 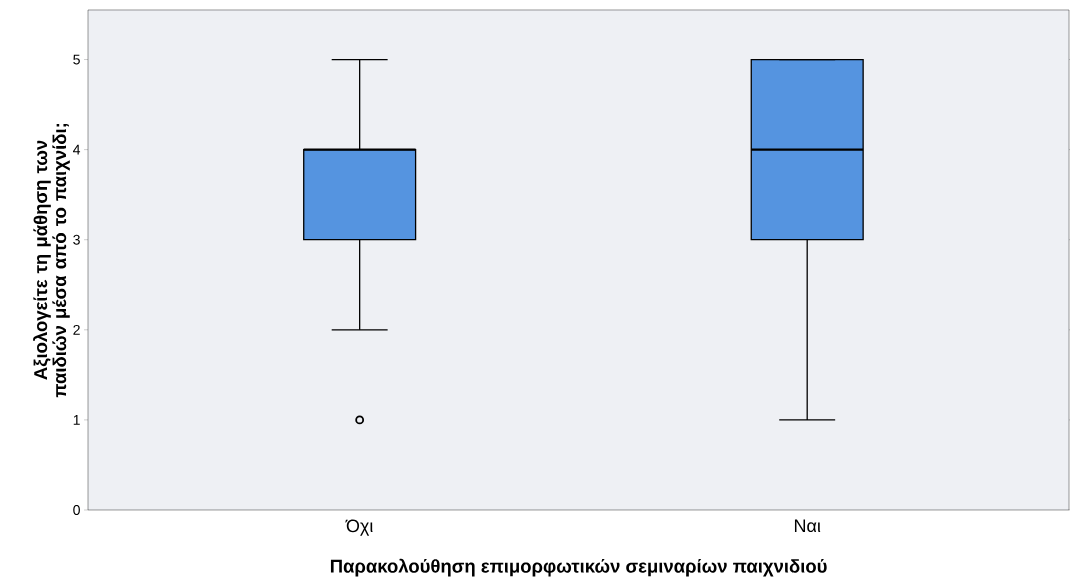 I want to click on y-tick-label: 1, so click(x=76, y=420).